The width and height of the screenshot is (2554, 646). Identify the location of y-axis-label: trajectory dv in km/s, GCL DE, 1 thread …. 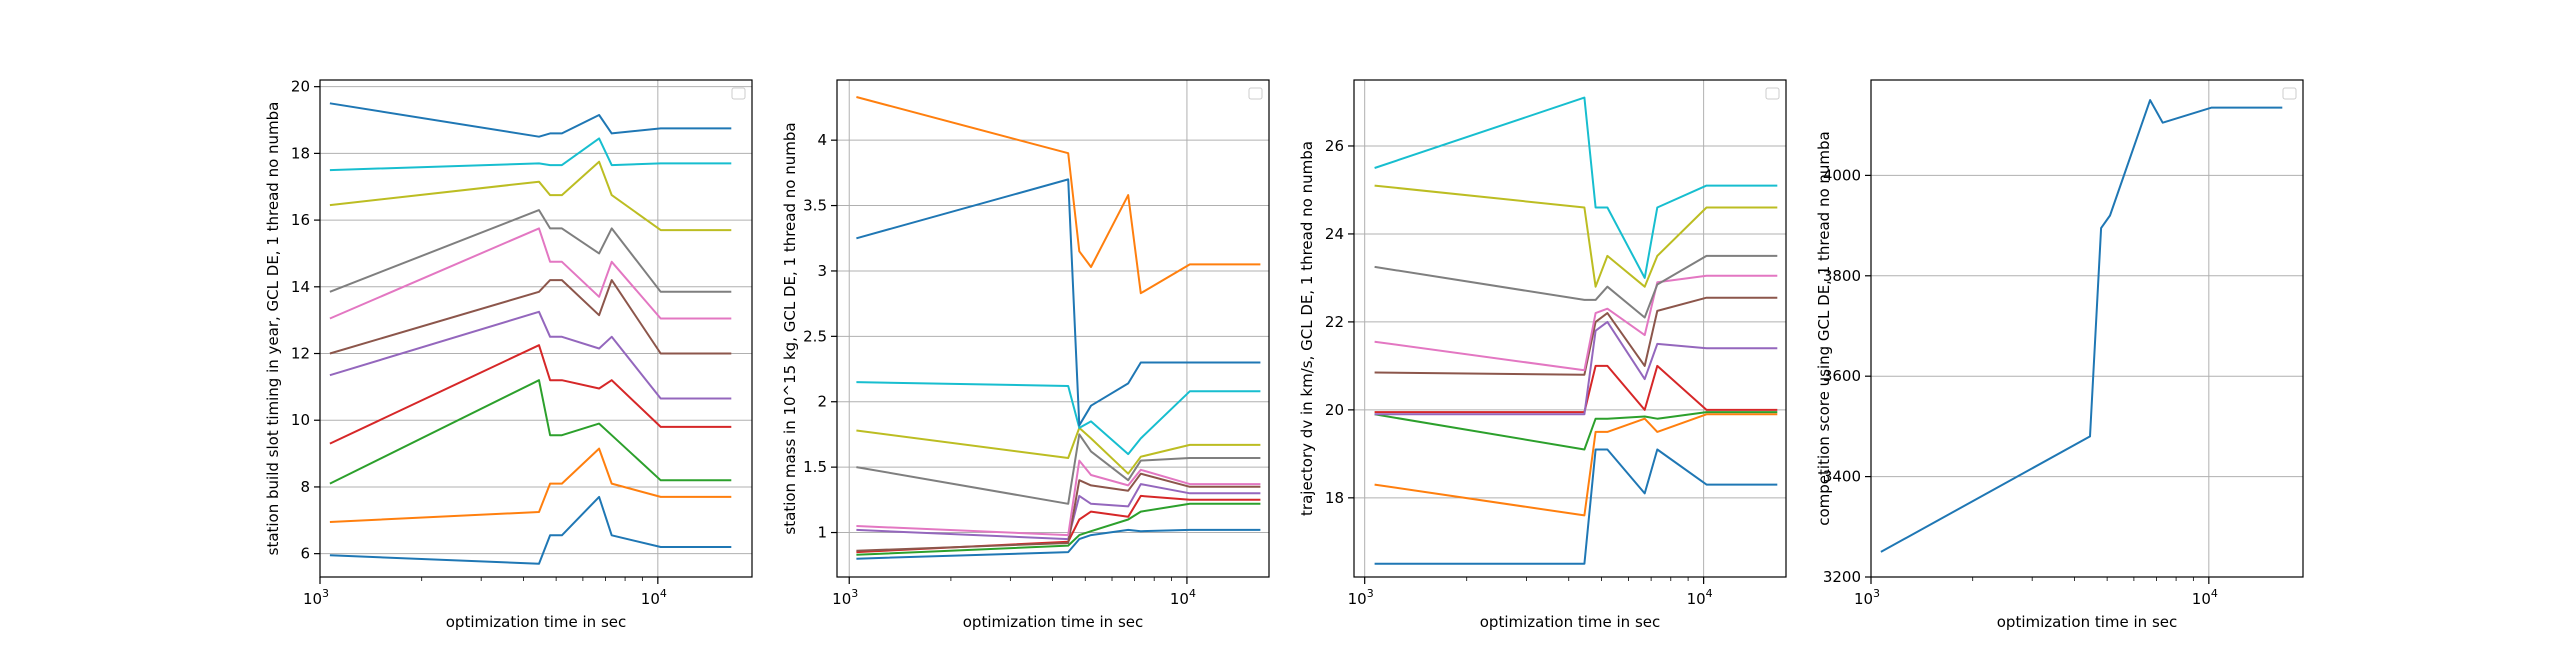
(1307, 328).